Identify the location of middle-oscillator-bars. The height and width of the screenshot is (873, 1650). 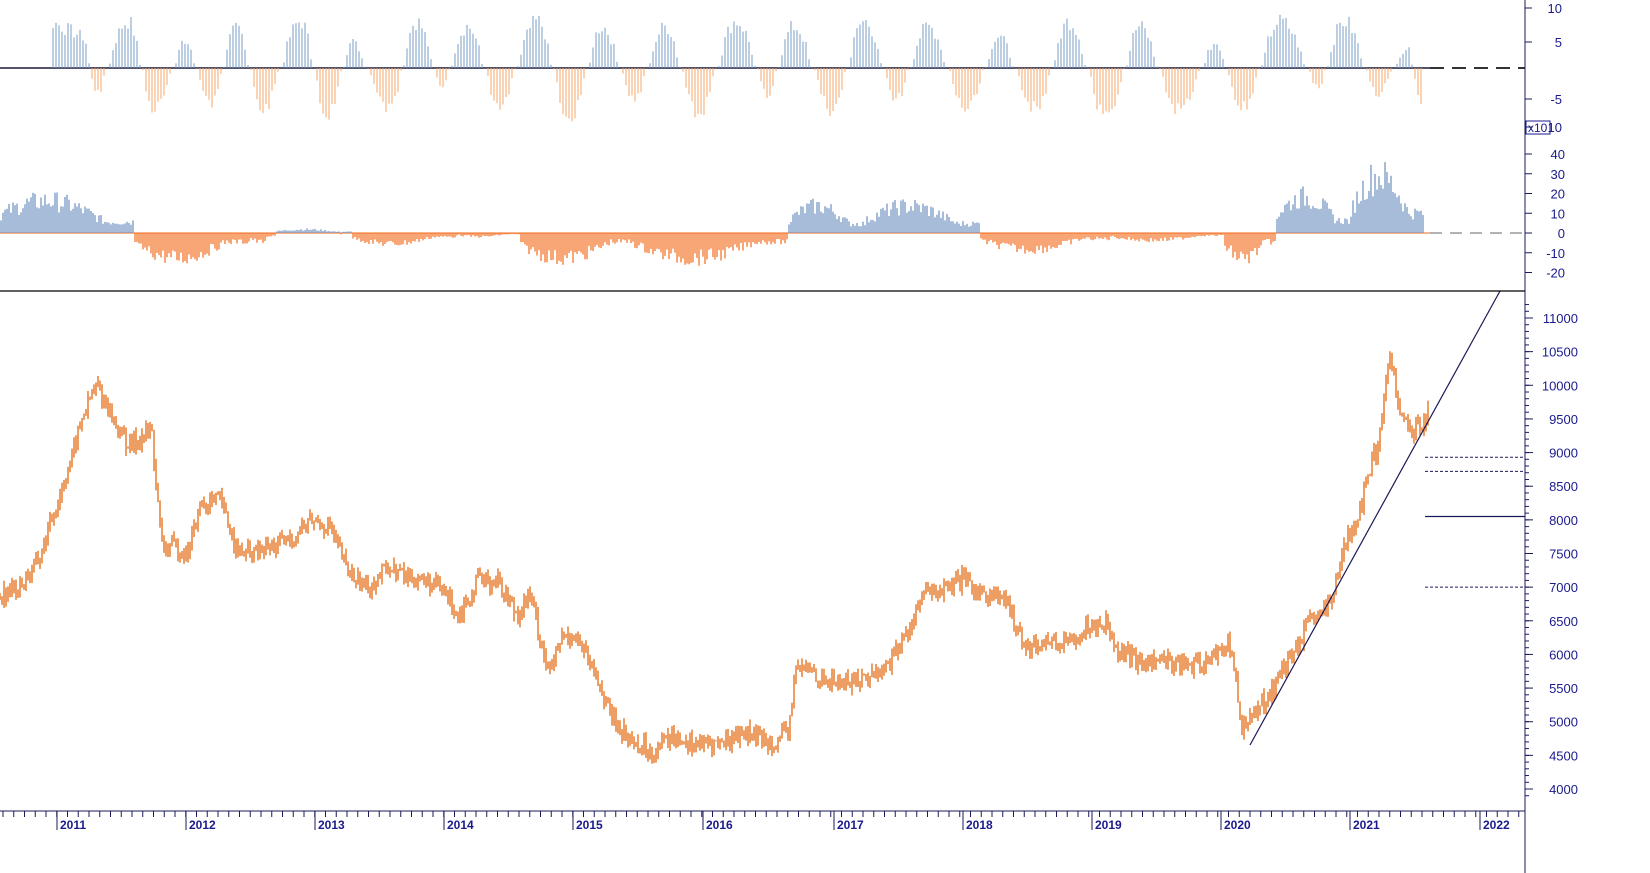
(762, 214).